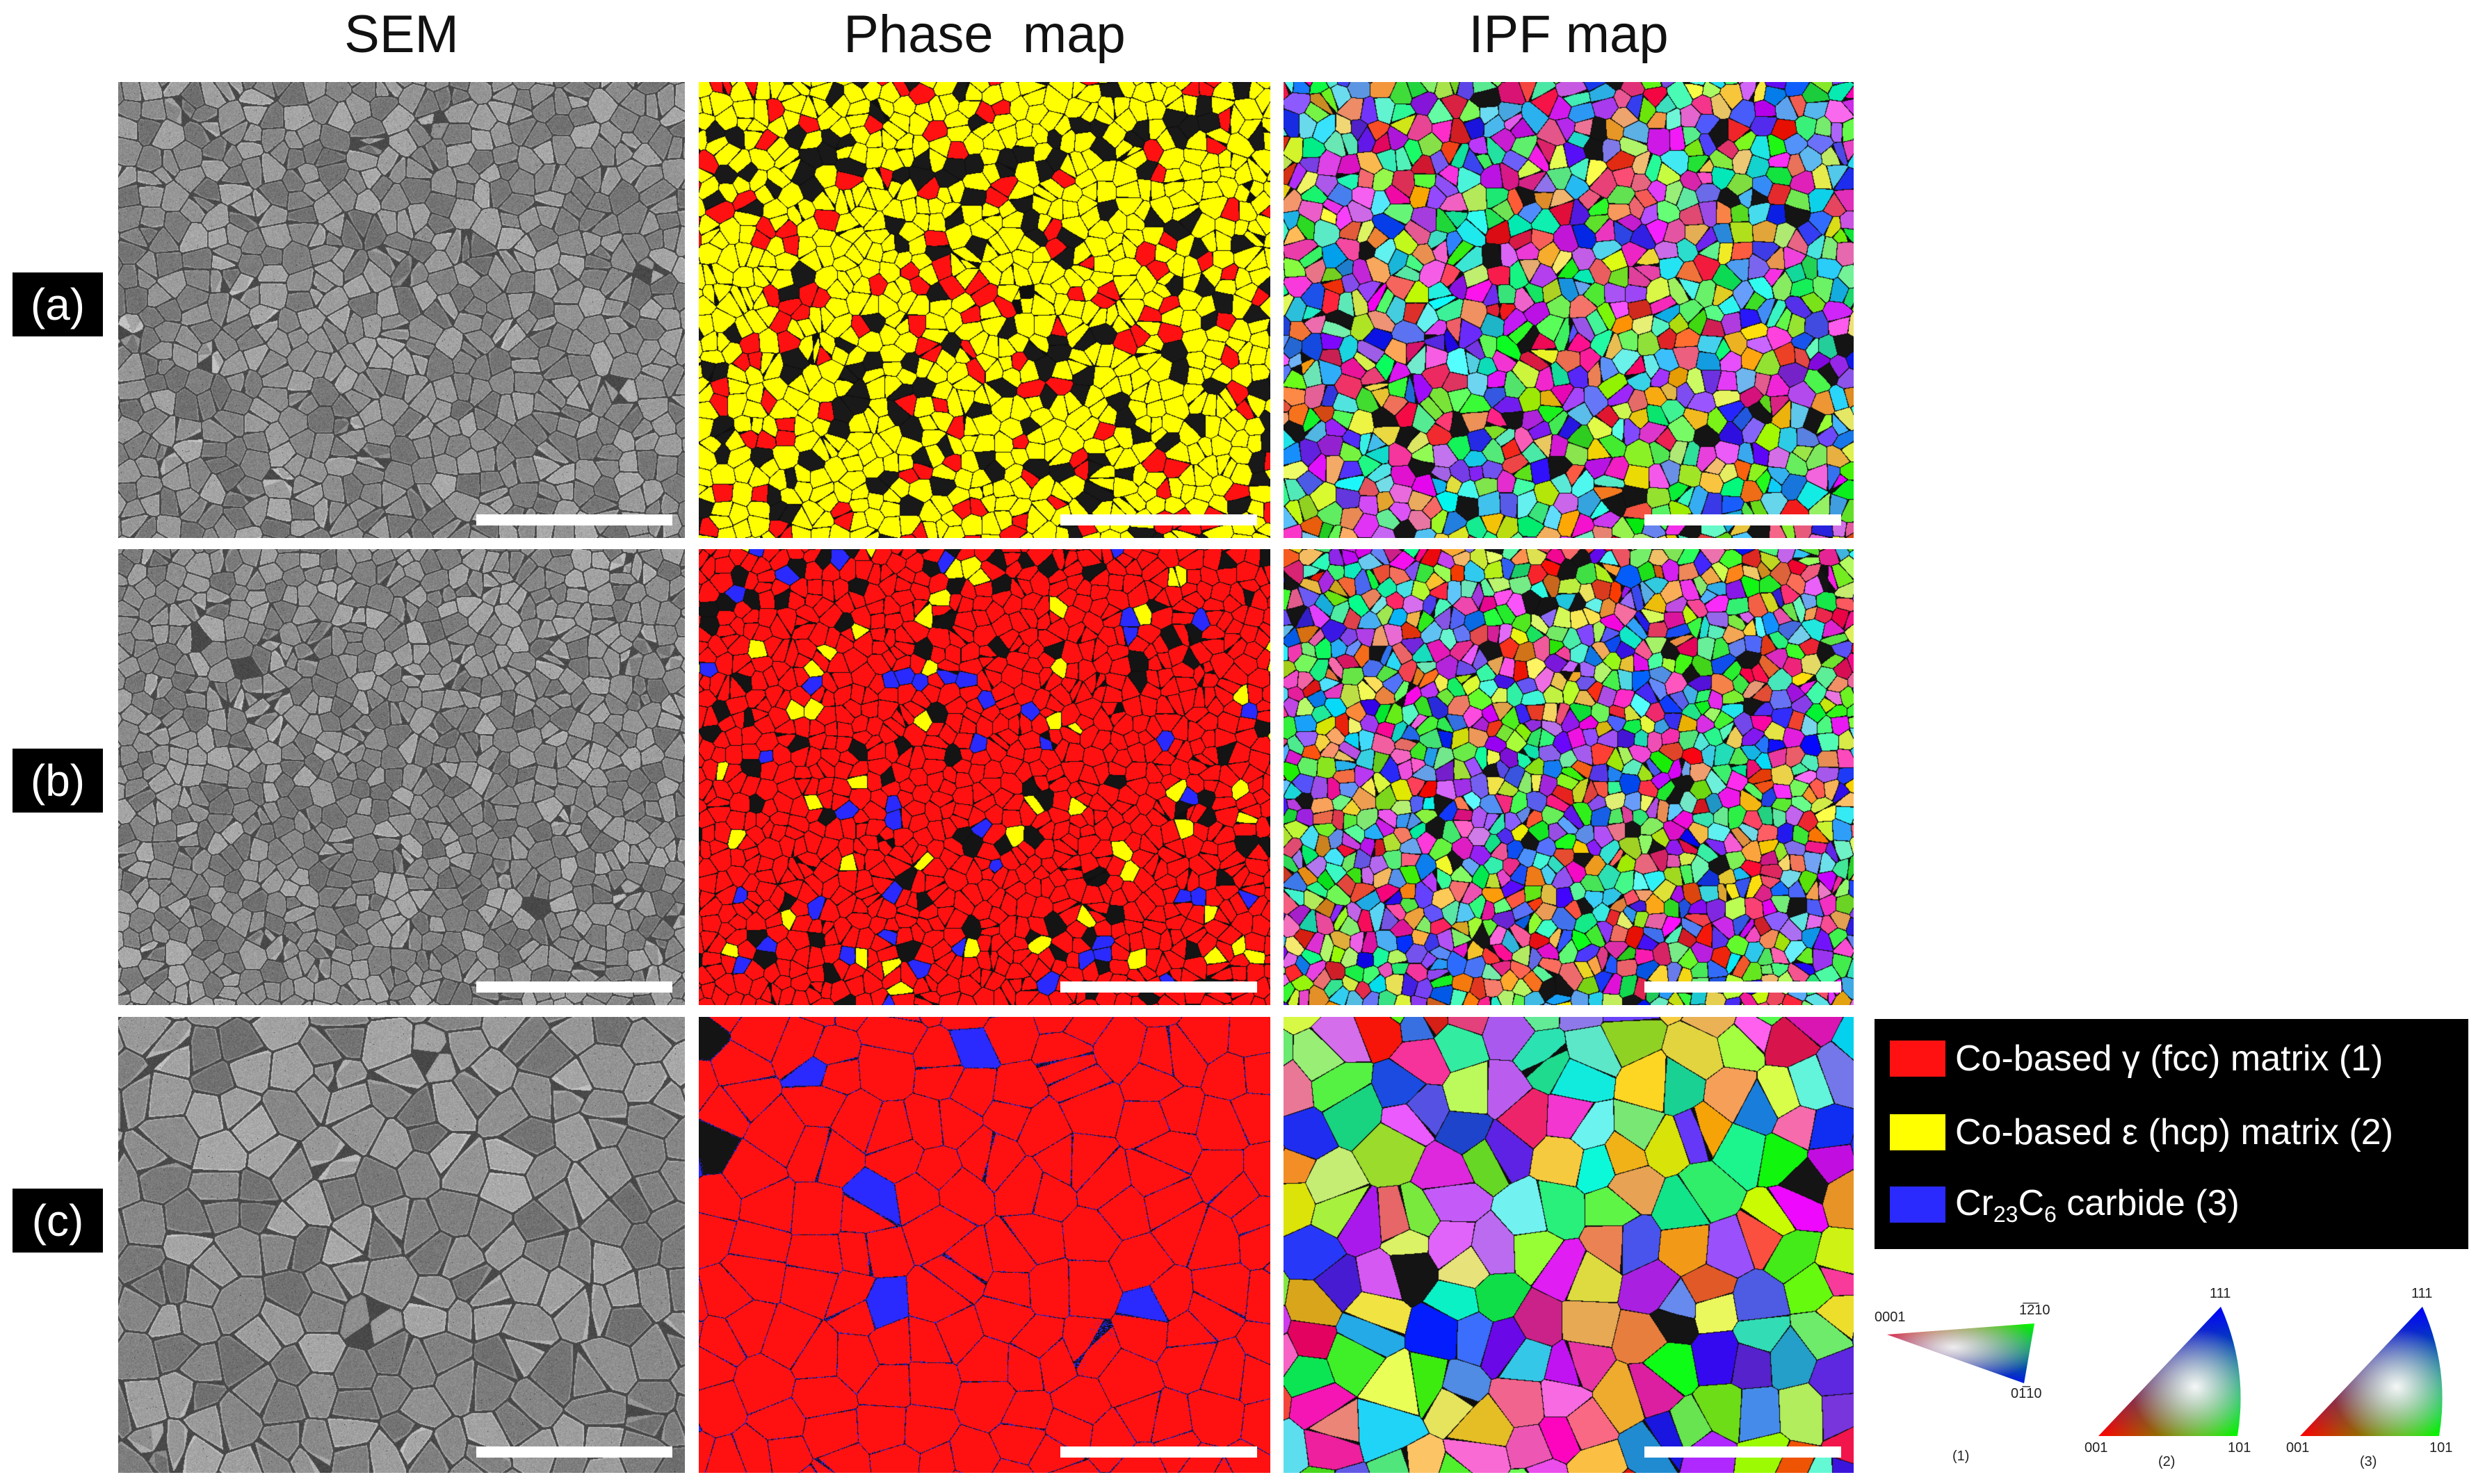  Describe the element at coordinates (58, 304) in the screenshot. I see `row-label-a: (a)` at that location.